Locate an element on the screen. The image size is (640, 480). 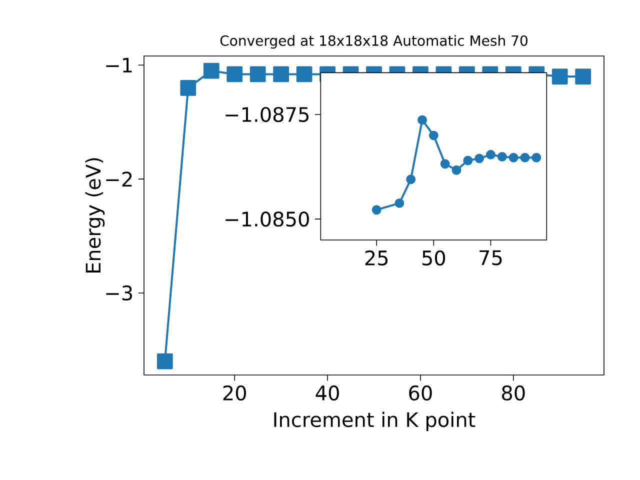
x-tick-label: 40 is located at coordinates (327, 393).